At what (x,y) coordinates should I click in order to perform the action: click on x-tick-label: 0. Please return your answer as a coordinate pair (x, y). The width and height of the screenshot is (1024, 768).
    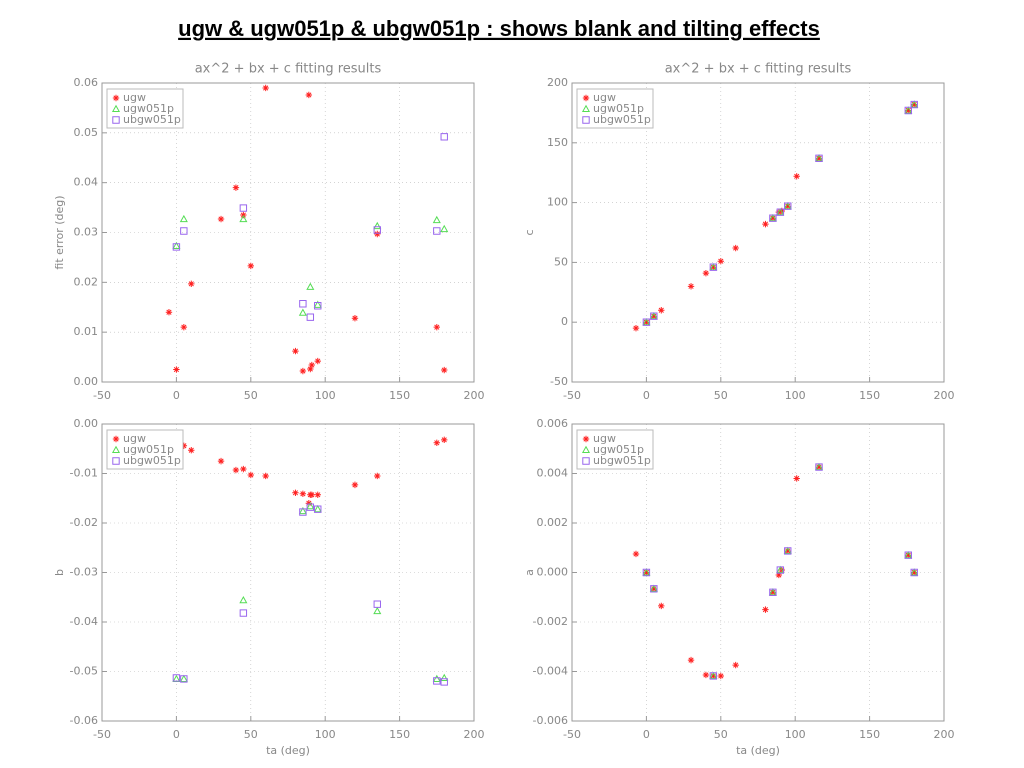
    Looking at the image, I should click on (176, 734).